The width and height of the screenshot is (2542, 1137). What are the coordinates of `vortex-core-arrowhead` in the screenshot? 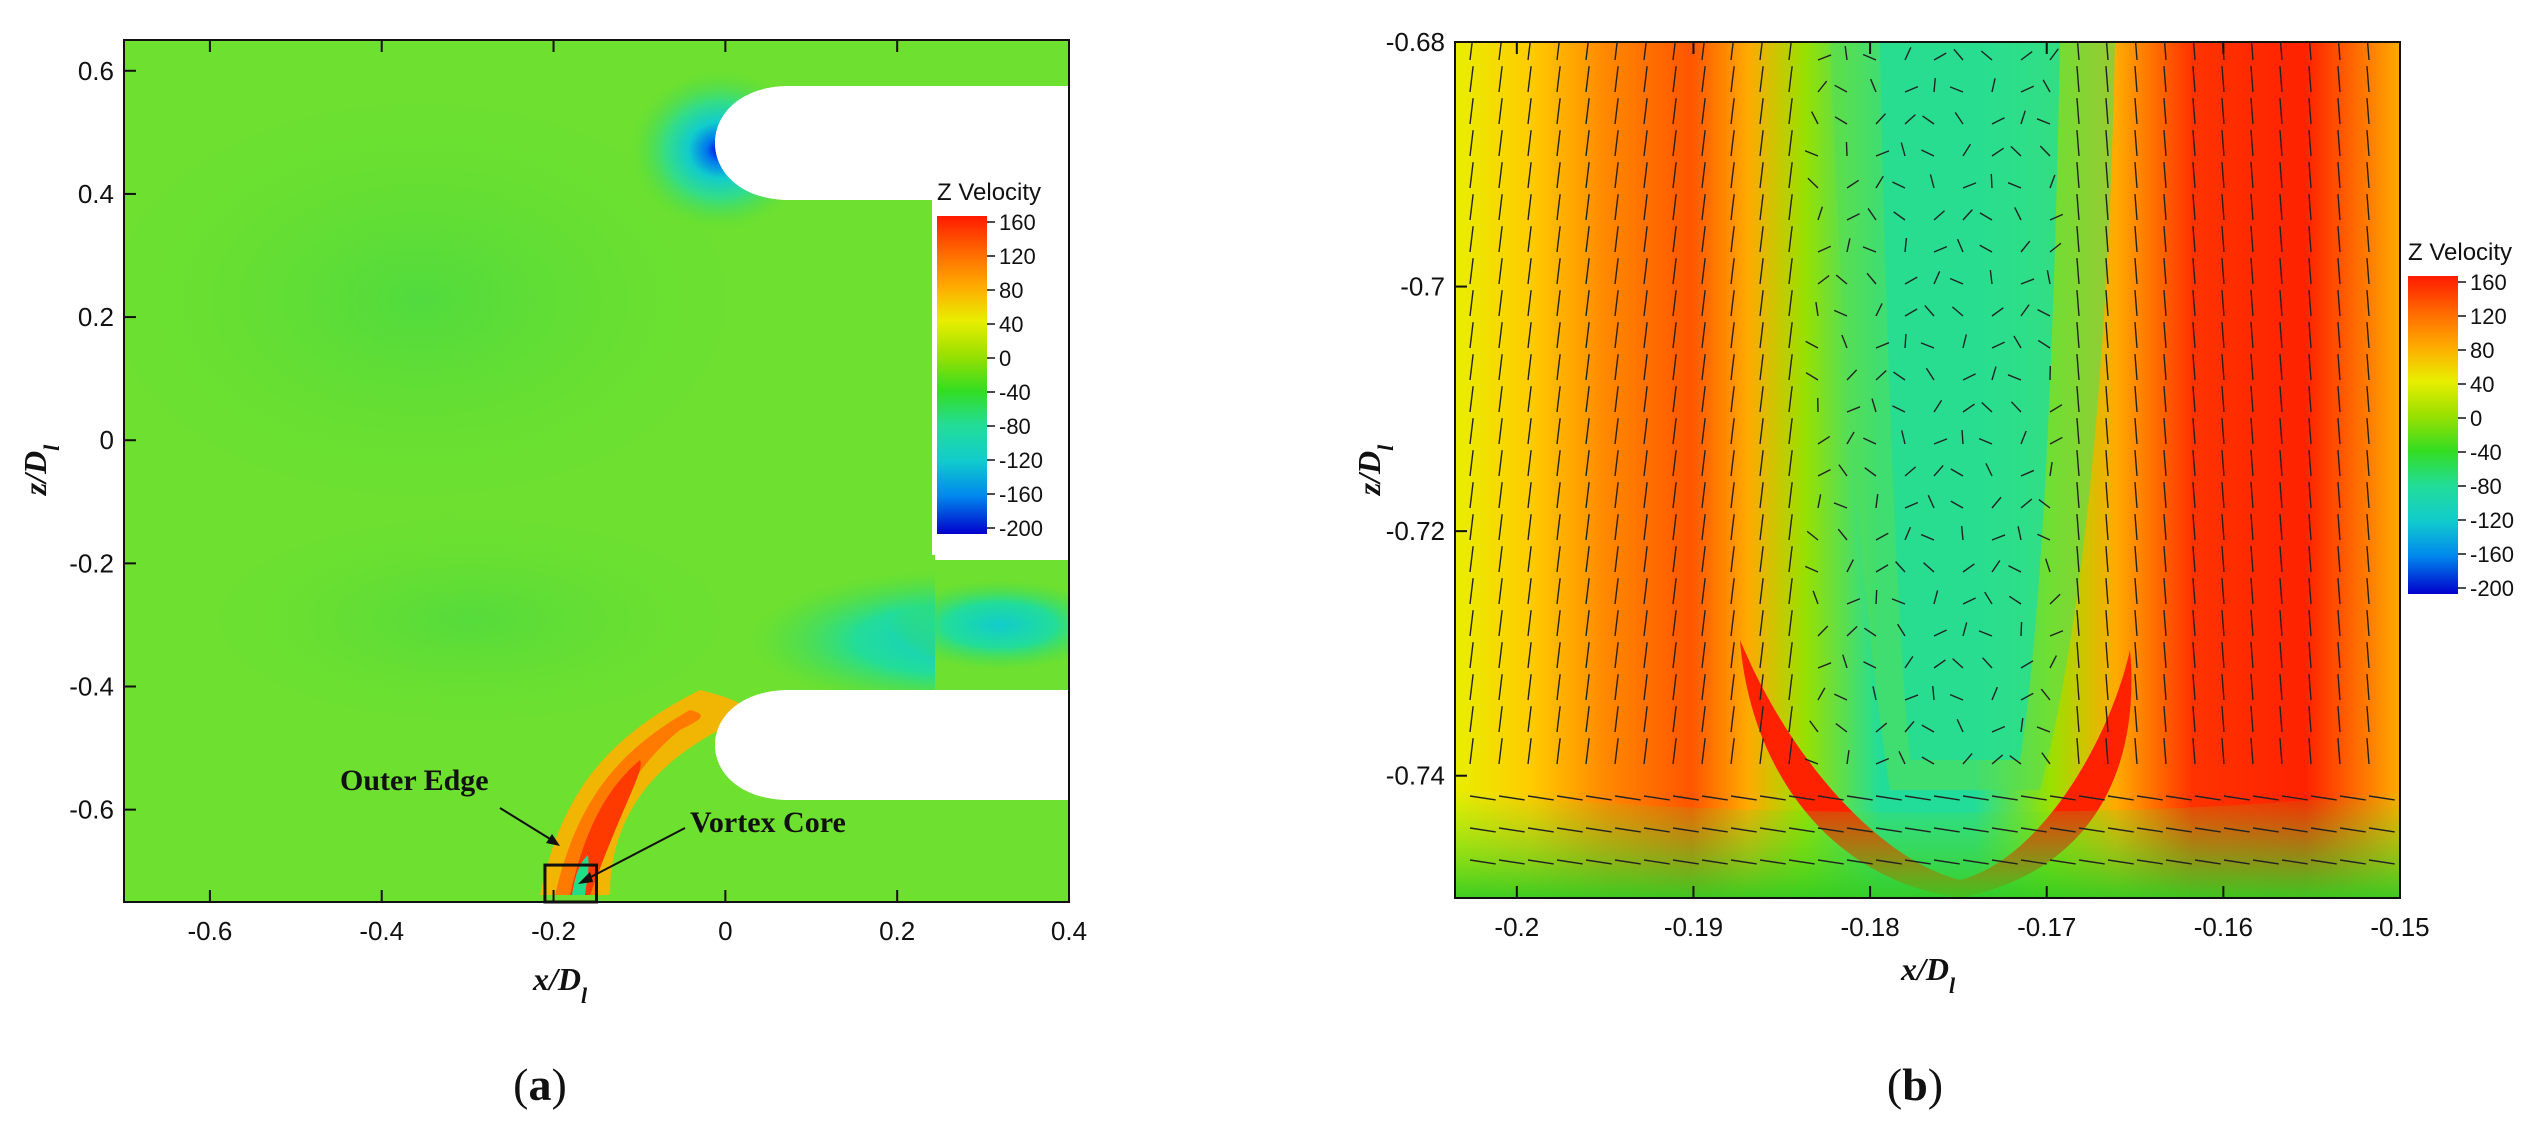 It's located at (585, 878).